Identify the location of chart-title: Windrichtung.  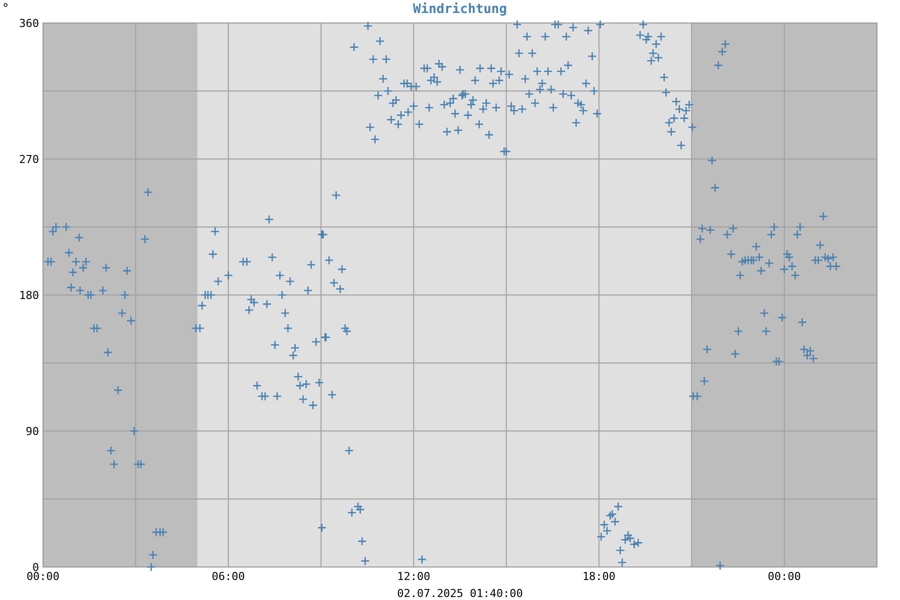
(460, 9).